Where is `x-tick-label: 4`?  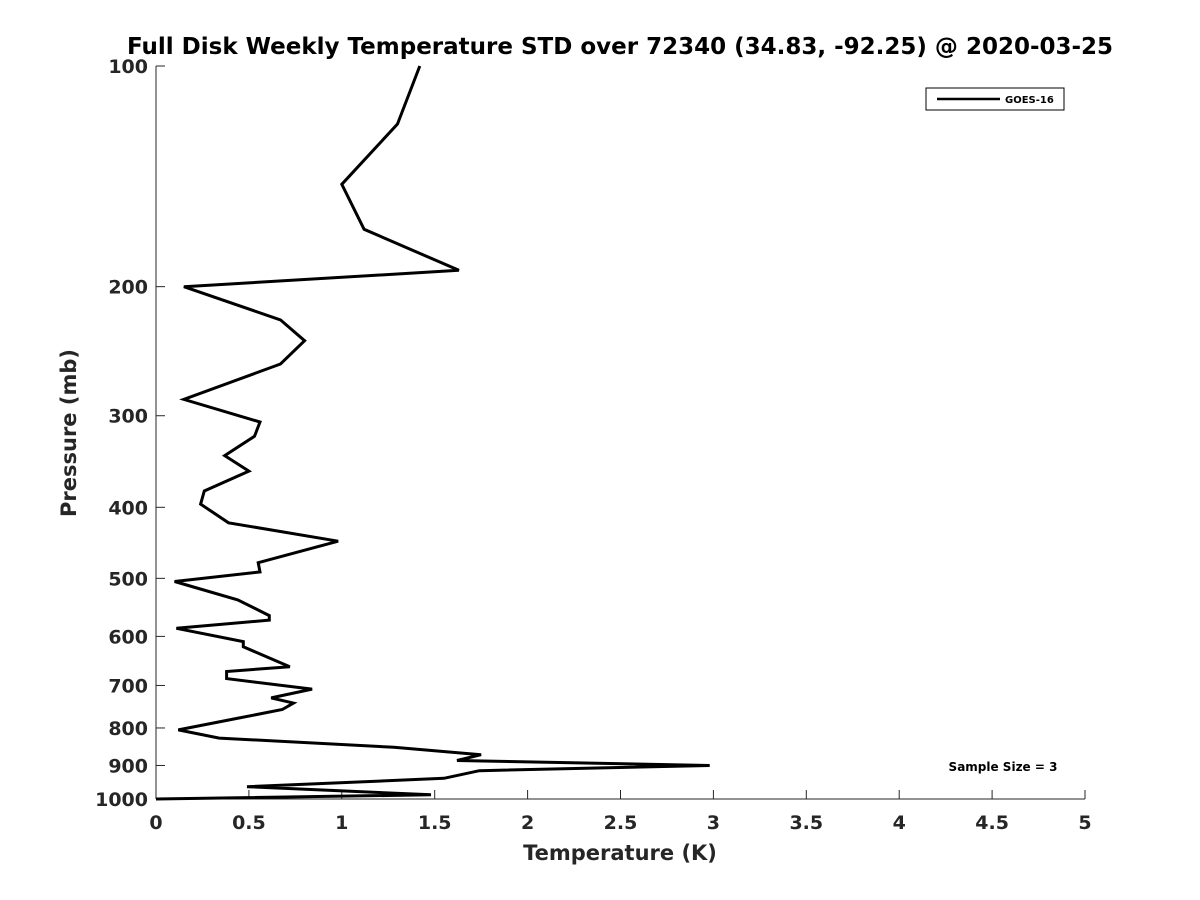 x-tick-label: 4 is located at coordinates (899, 823).